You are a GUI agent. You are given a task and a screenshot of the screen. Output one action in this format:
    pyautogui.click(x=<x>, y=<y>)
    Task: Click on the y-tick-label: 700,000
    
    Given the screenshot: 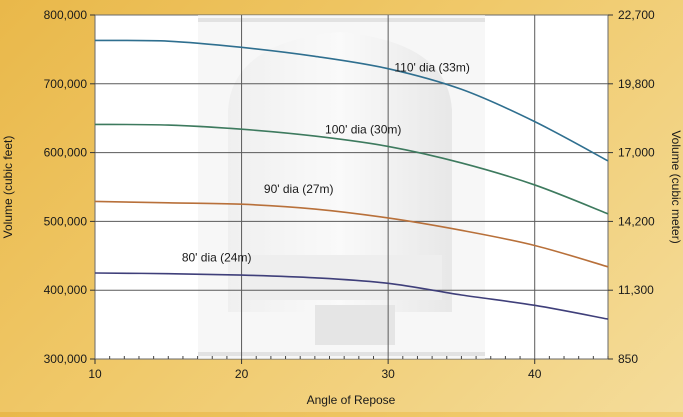 What is the action you would take?
    pyautogui.click(x=66, y=84)
    